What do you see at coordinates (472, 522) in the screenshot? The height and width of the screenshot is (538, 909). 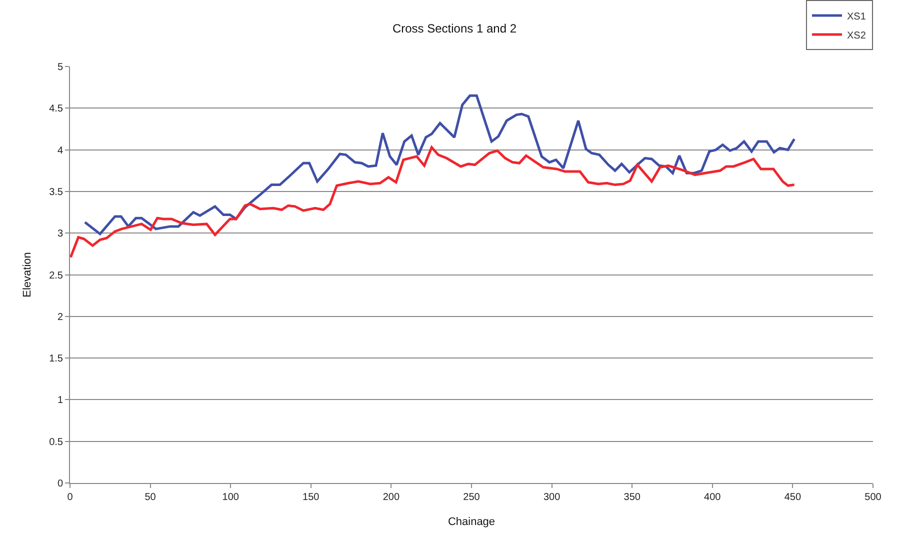 I see `x-axis-title: Chainage` at bounding box center [472, 522].